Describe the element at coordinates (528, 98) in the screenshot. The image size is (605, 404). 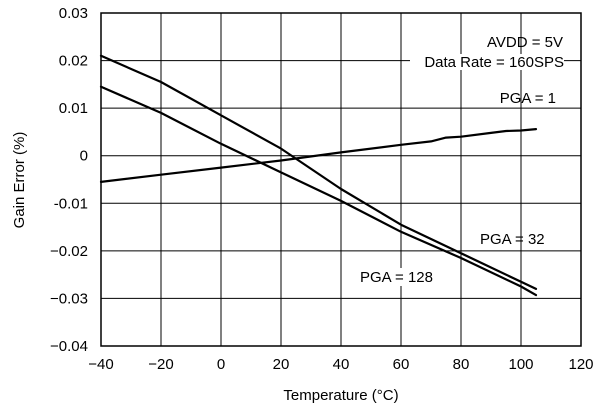
I see `pga-1-label: PGA = 1` at that location.